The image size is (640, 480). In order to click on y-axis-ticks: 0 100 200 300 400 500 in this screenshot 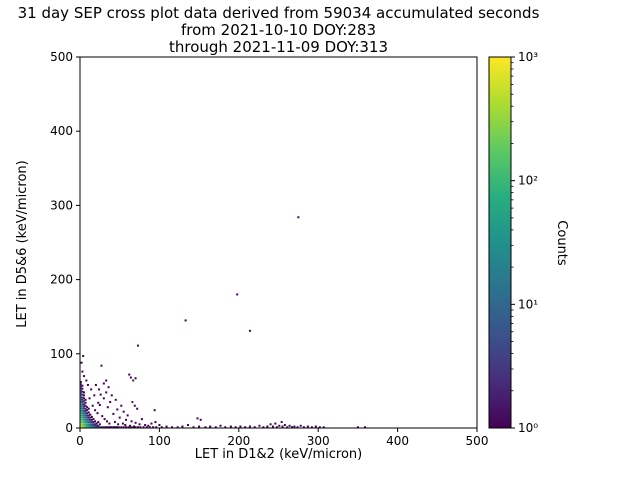, I will do `click(65, 242)`.